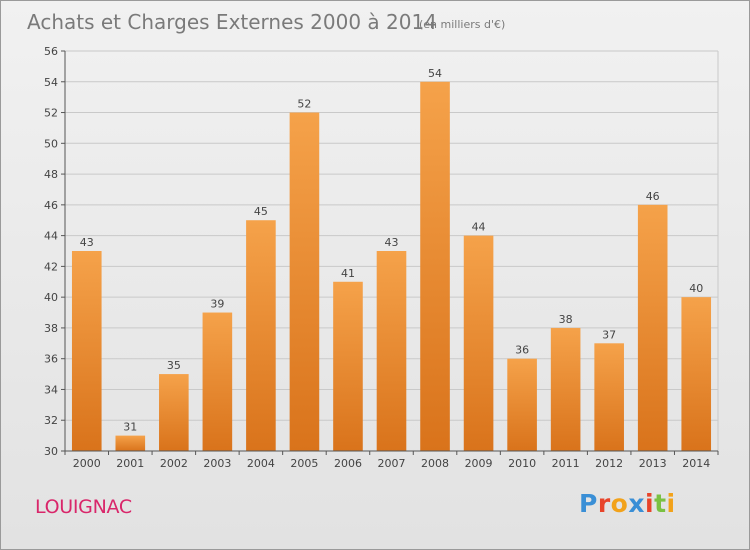 This screenshot has width=750, height=550. I want to click on y-tick-label: 50, so click(51, 143).